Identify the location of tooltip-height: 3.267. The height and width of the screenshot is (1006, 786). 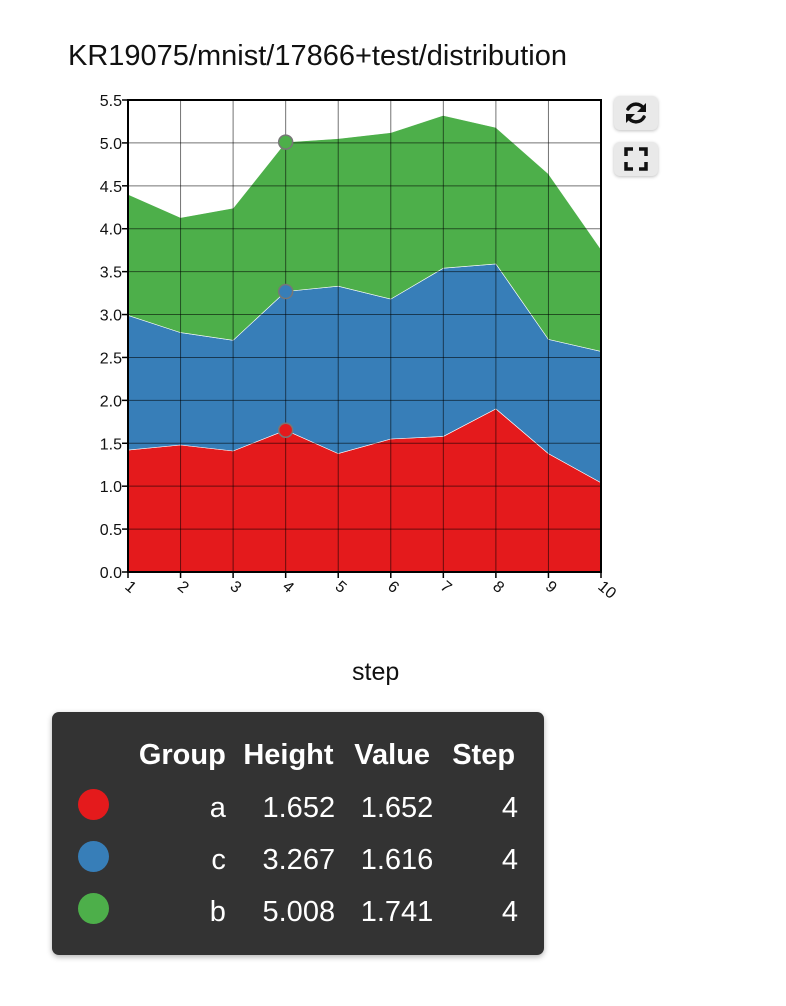
(299, 859).